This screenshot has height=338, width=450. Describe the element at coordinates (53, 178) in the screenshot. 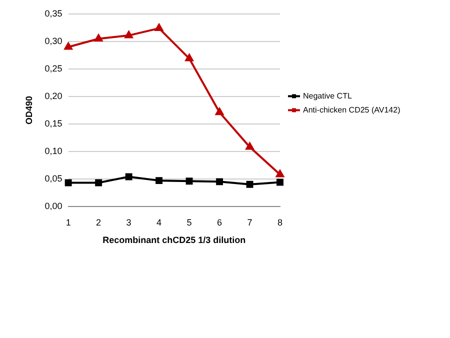

I see `y-tick-label: 0,05` at that location.